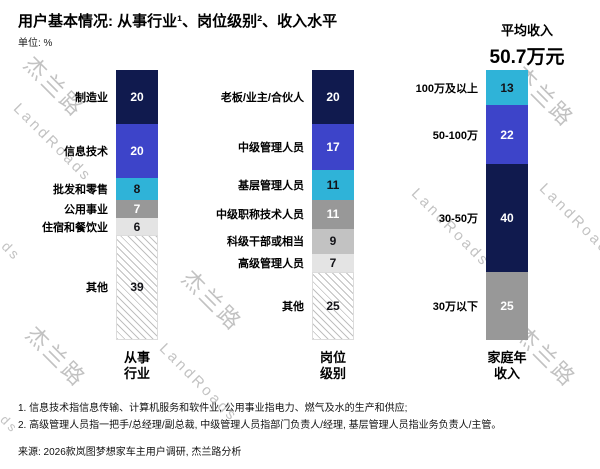 This screenshot has height=469, width=600. Describe the element at coordinates (136, 373) in the screenshot. I see `axis-label-line: 行业` at that location.